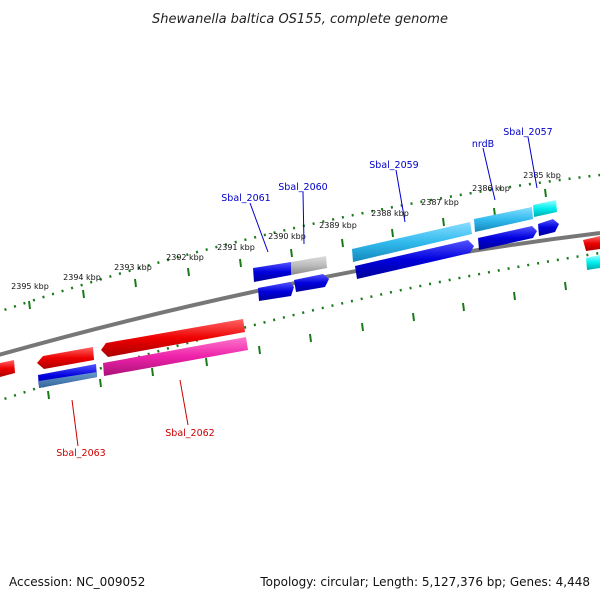 The width and height of the screenshot is (600, 600). Describe the element at coordinates (393, 165) in the screenshot. I see `gene-label-sbal-2059: Sbal_2059` at that location.